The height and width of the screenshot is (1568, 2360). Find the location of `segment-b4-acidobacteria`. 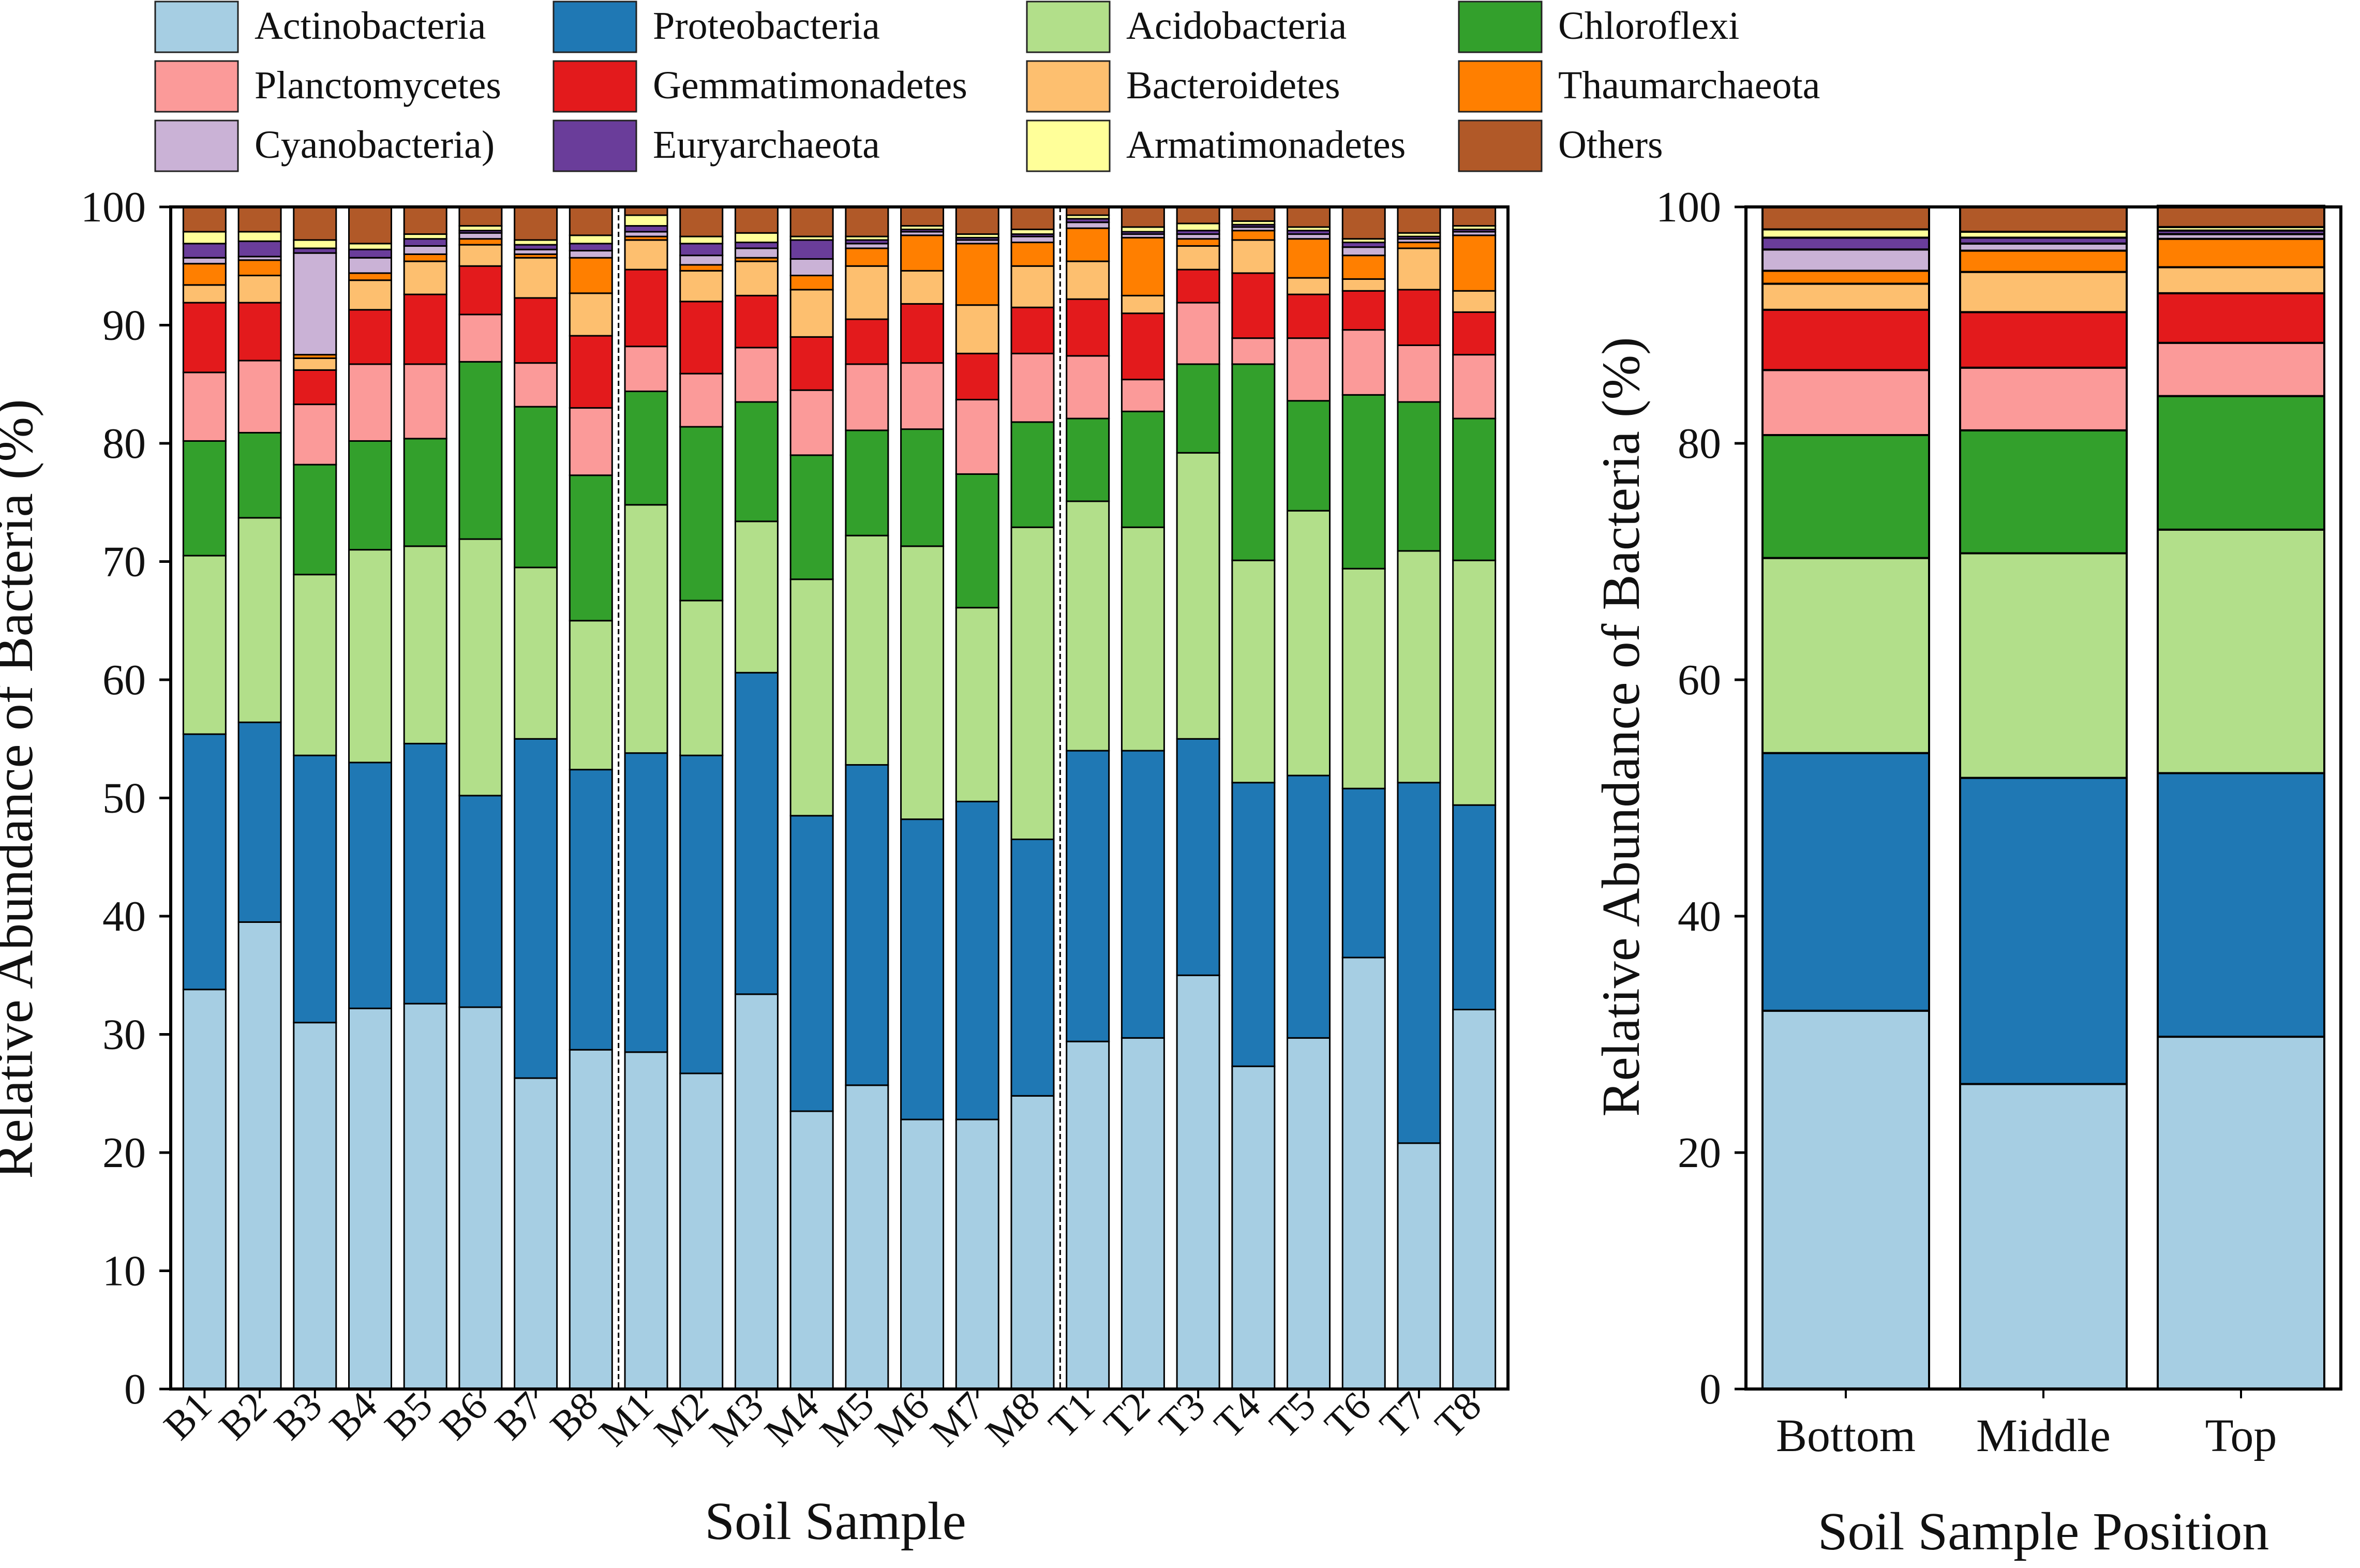

segment-b4-acidobacteria is located at coordinates (370, 656).